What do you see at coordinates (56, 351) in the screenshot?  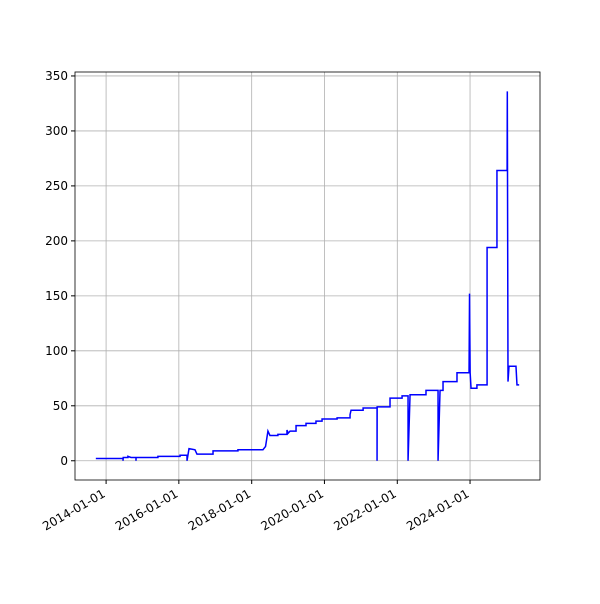 I see `y-tick-label: 100` at bounding box center [56, 351].